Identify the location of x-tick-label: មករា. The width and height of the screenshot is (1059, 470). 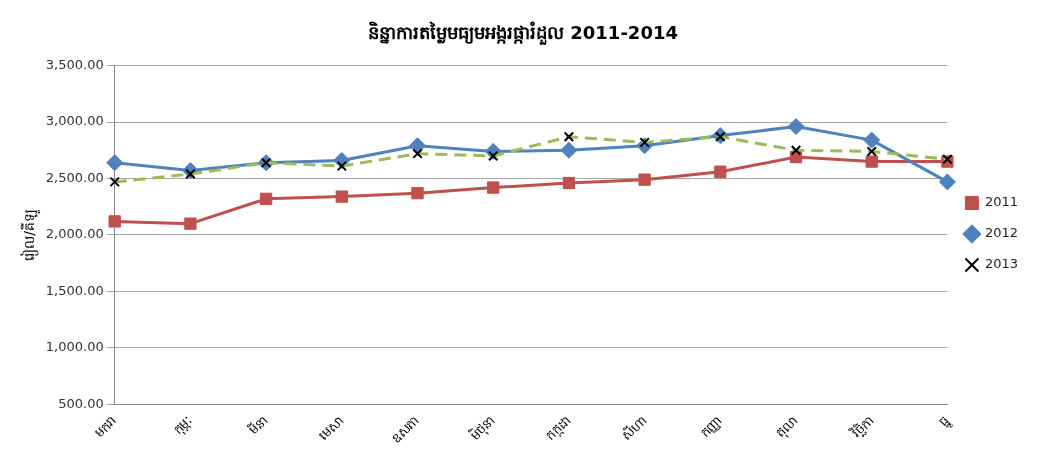
(105, 426).